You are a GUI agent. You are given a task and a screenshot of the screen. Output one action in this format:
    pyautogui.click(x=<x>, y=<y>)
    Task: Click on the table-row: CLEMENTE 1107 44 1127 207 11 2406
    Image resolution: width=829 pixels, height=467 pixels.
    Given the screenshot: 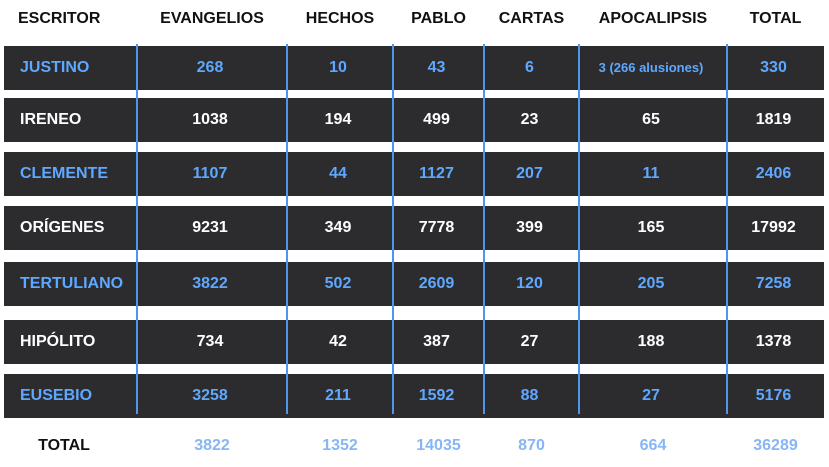 What is the action you would take?
    pyautogui.click(x=414, y=174)
    